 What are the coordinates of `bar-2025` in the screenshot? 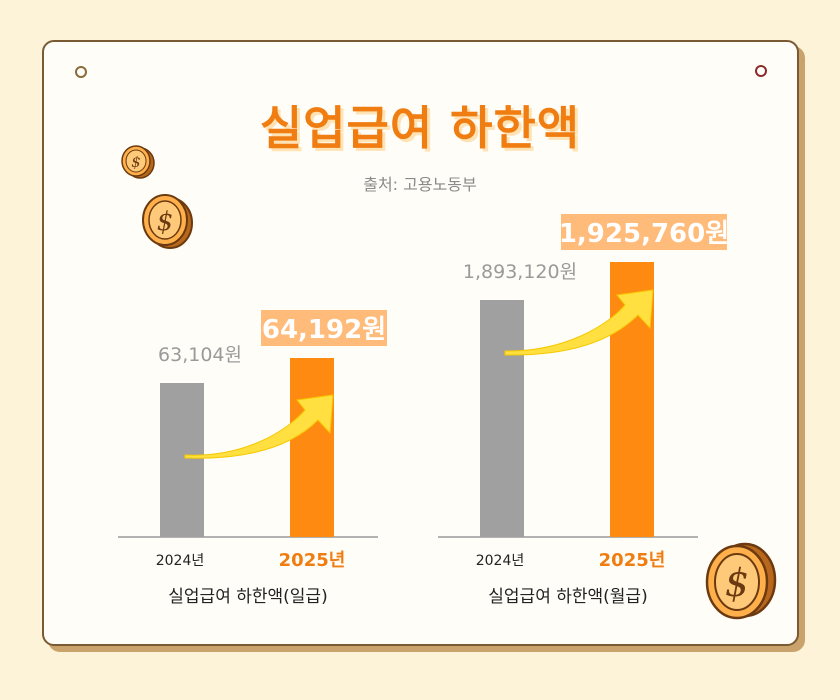 It's located at (312, 447).